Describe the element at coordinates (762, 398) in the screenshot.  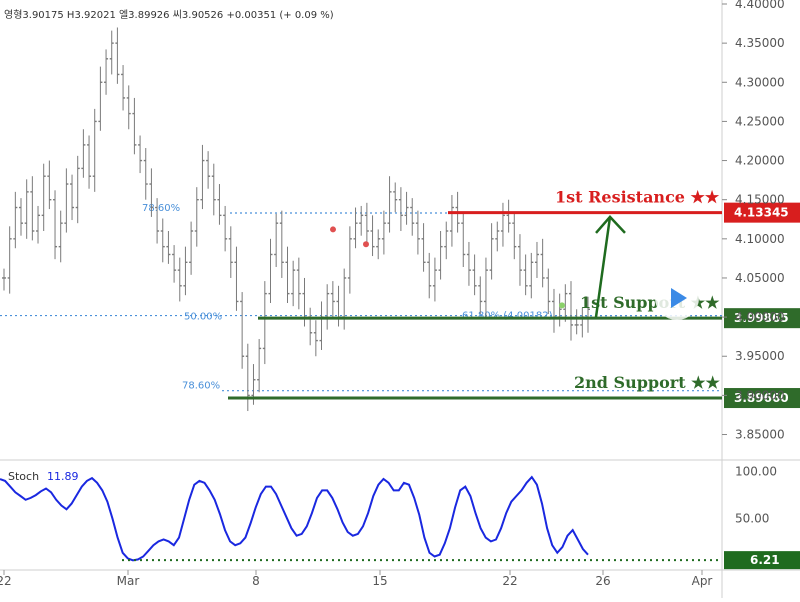
I see `level-price-tag: 3.89660` at that location.